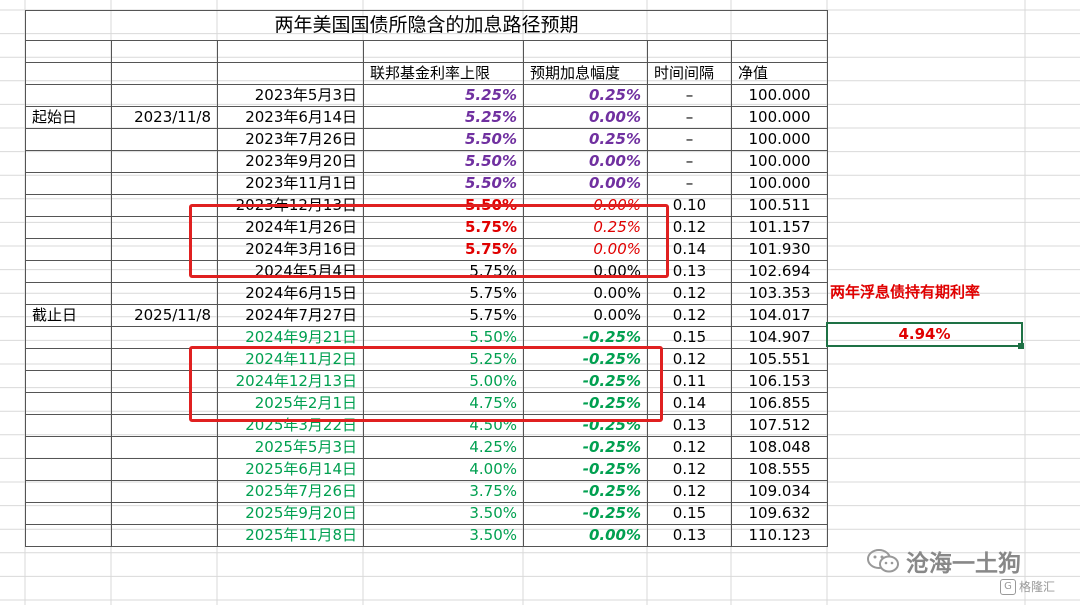 Image resolution: width=1080 pixels, height=605 pixels. I want to click on row-label-cell: 截止日, so click(68, 315).